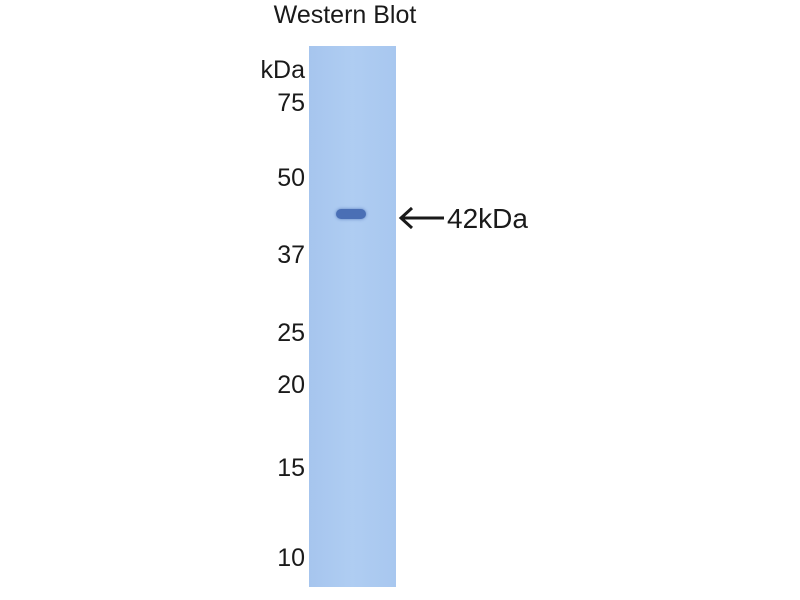 The width and height of the screenshot is (800, 600). Describe the element at coordinates (345, 15) in the screenshot. I see `figure-title: Western Blot` at that location.